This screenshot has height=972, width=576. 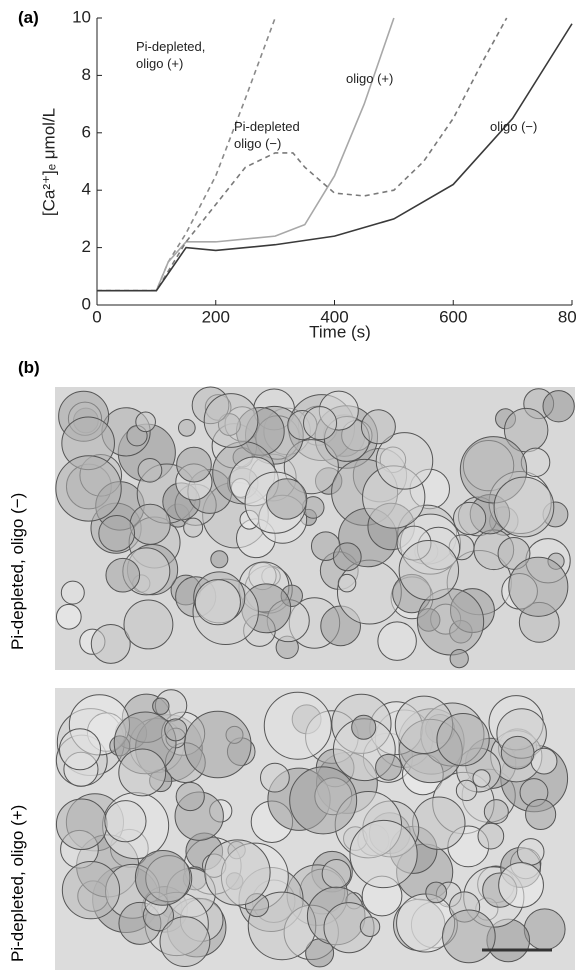 I want to click on series-annotation: Pi-depleted, oligo (+), so click(x=171, y=55).